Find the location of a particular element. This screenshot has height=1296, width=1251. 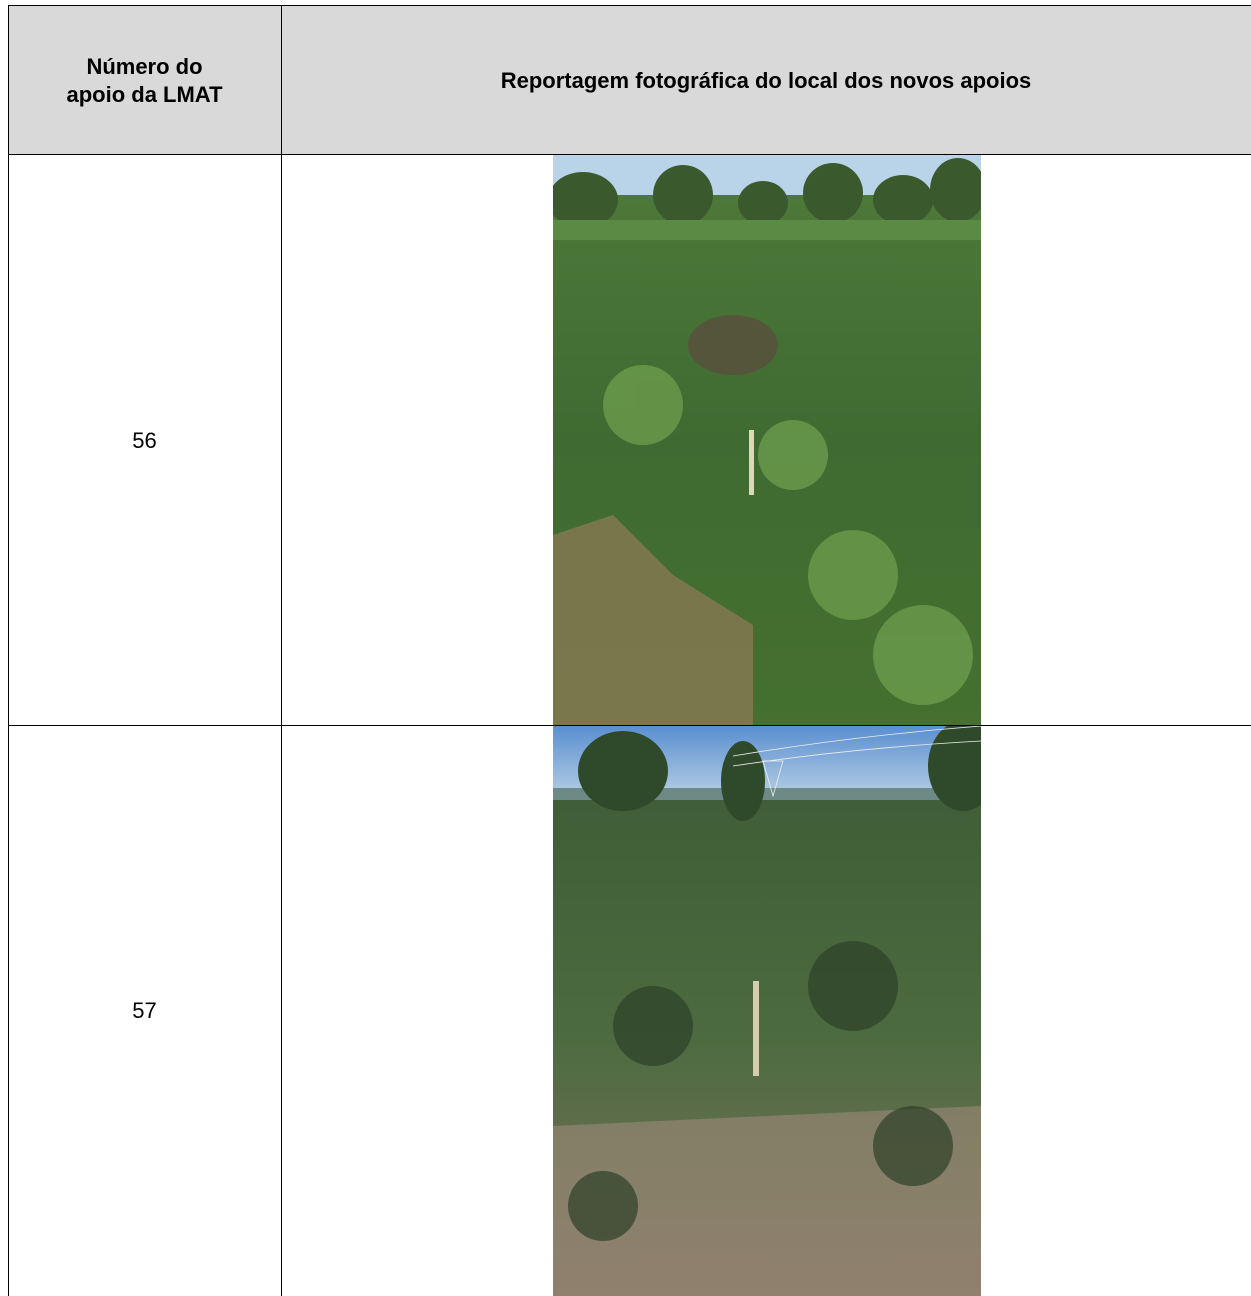

header-text: Número do apoio da LMAT is located at coordinates (144, 80).